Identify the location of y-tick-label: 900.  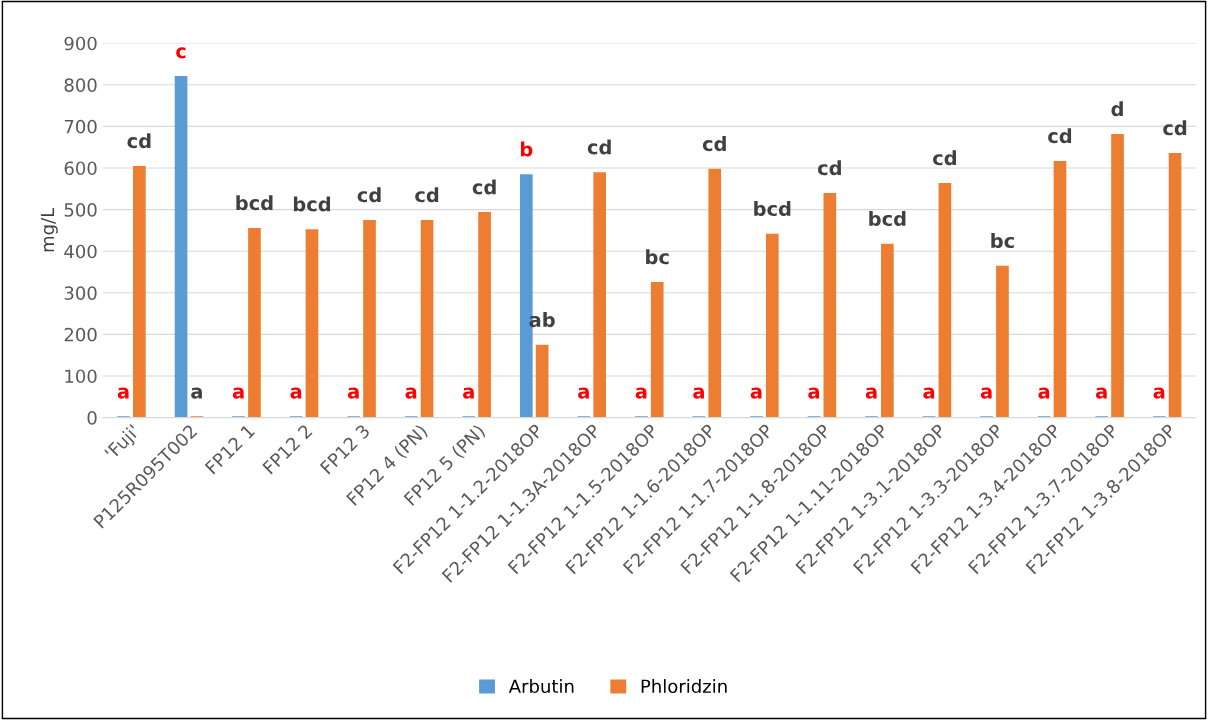
(80, 43).